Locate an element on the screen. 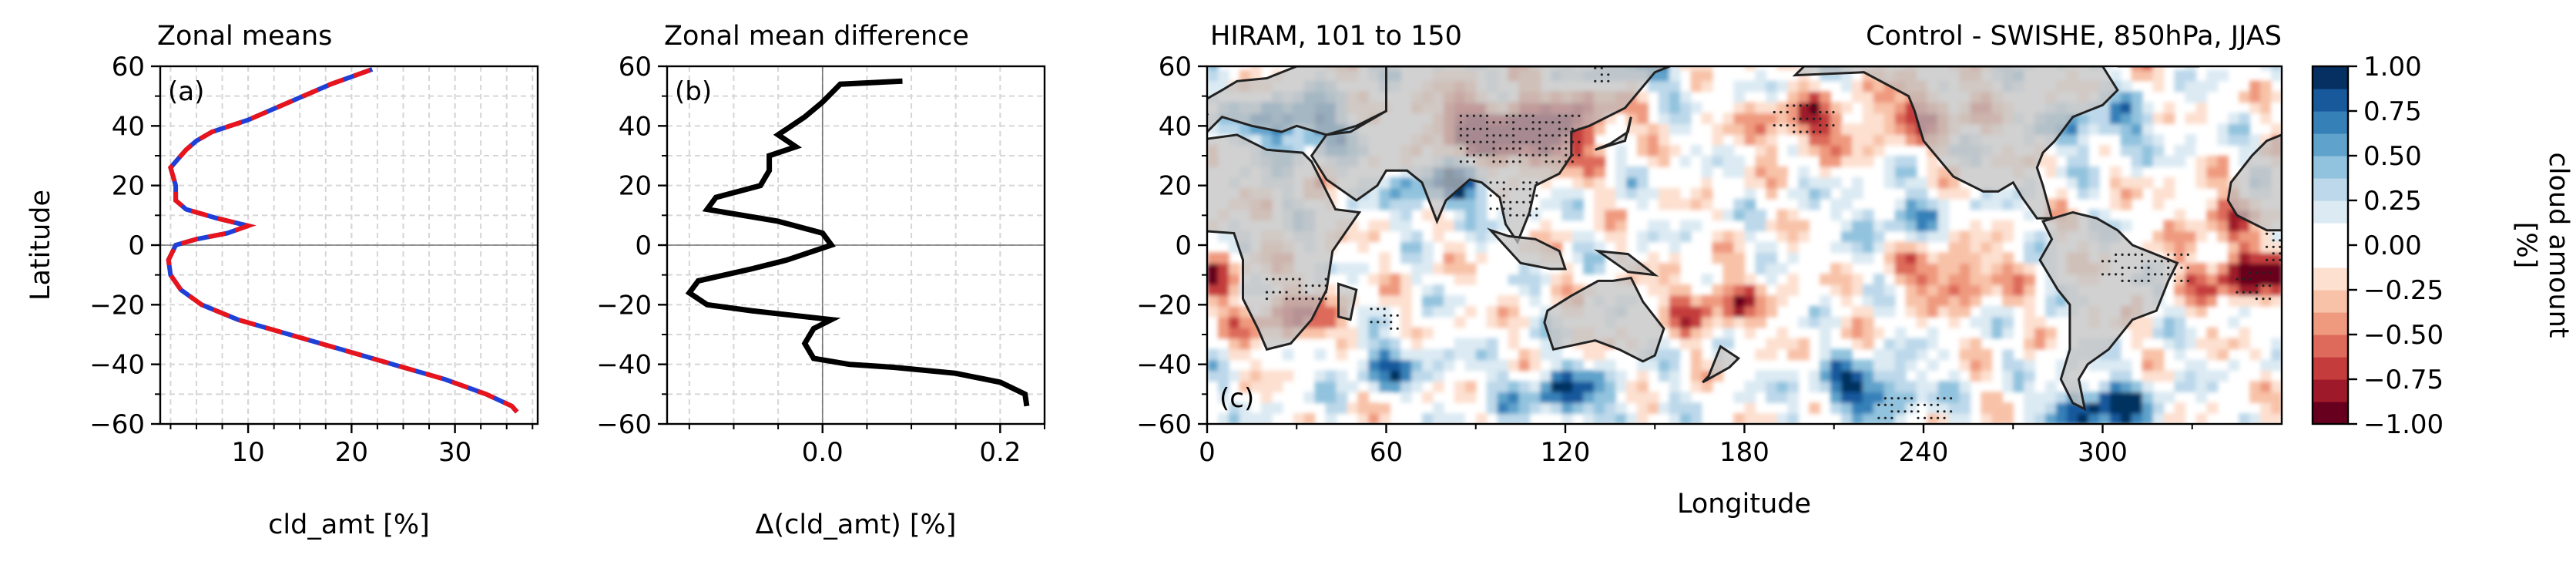 The image size is (2576, 565). y-tick-label: 0 is located at coordinates (1183, 245).